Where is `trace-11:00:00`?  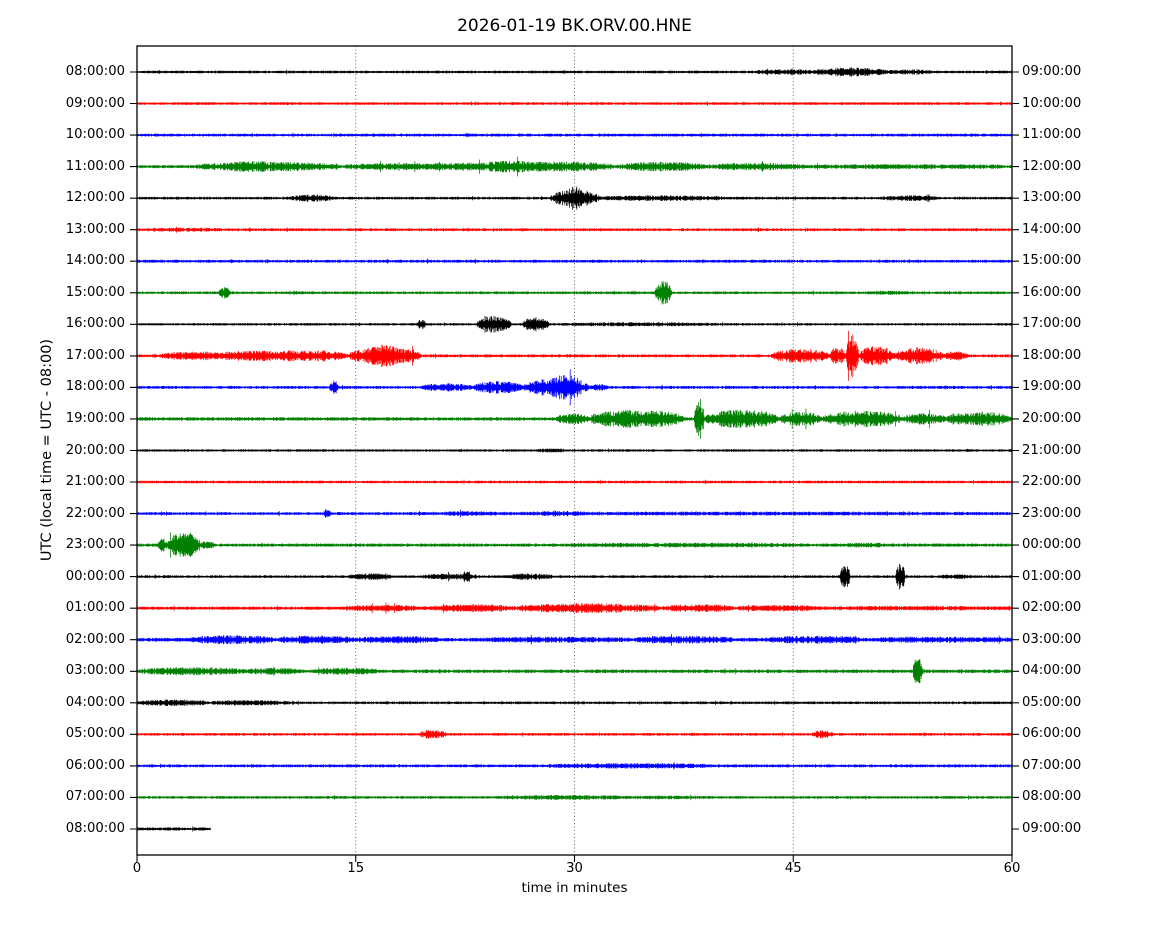 trace-11:00:00 is located at coordinates (574, 166).